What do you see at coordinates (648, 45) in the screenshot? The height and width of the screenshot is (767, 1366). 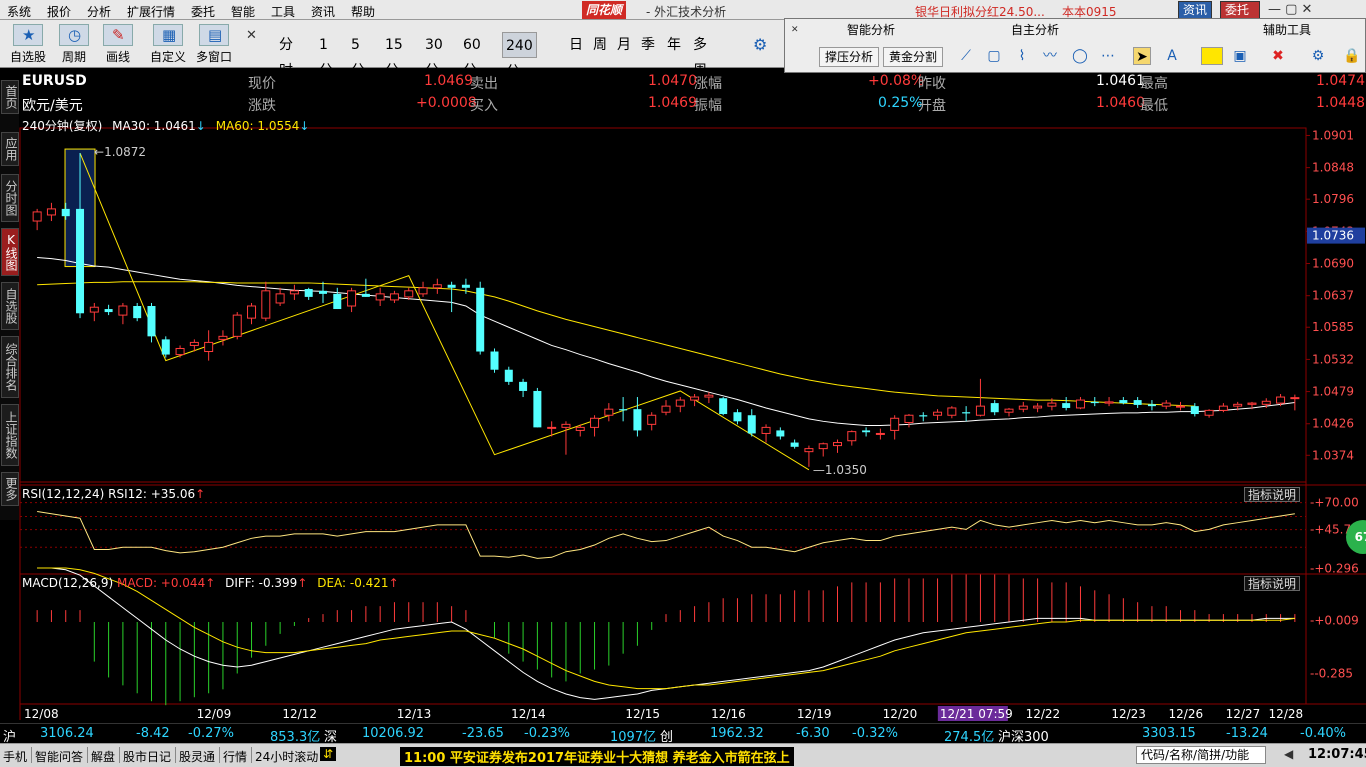 I see `period-quarter: 季` at bounding box center [648, 45].